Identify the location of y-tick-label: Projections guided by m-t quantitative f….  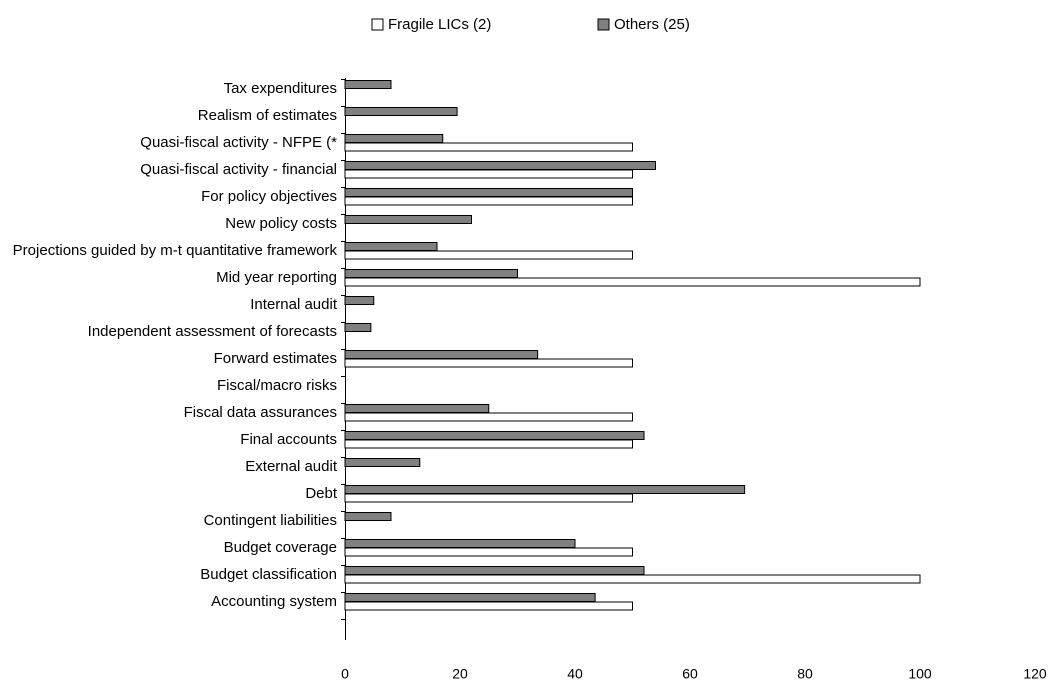
(175, 250).